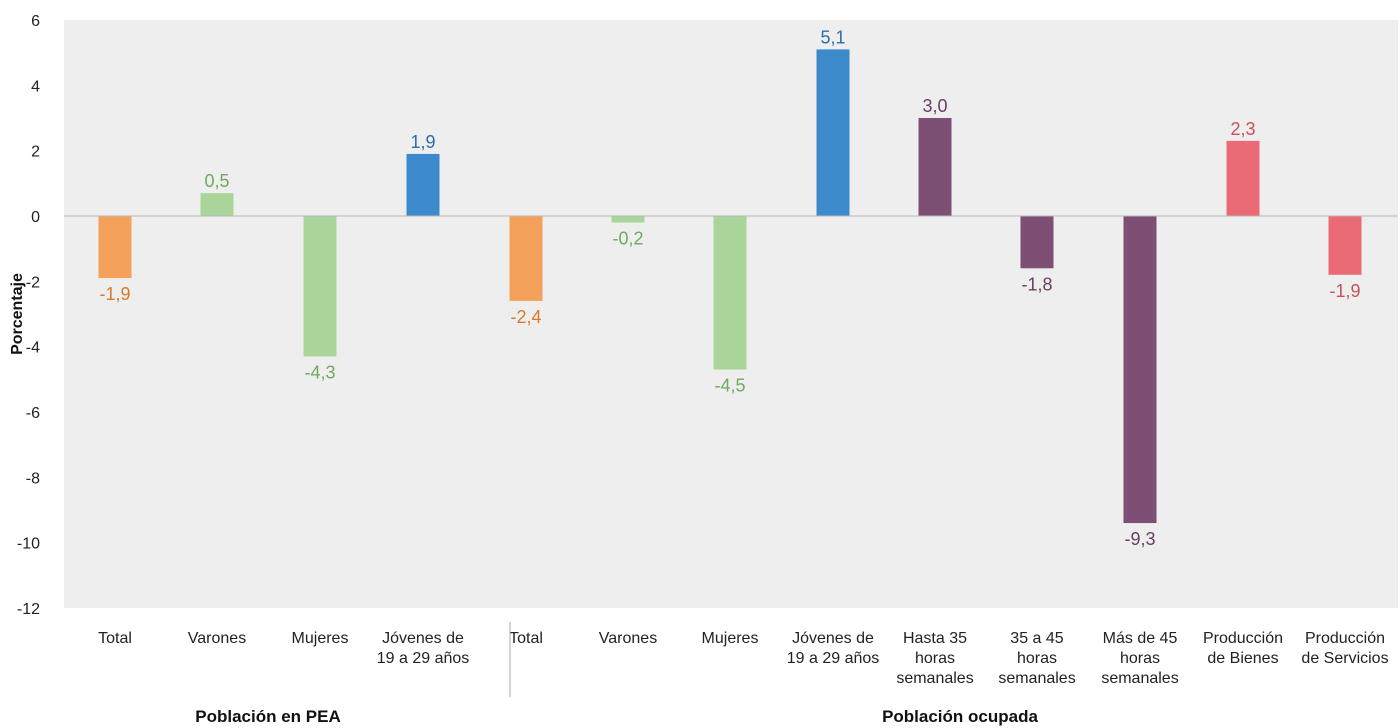  What do you see at coordinates (33, 282) in the screenshot?
I see `y-tick-label: -2` at bounding box center [33, 282].